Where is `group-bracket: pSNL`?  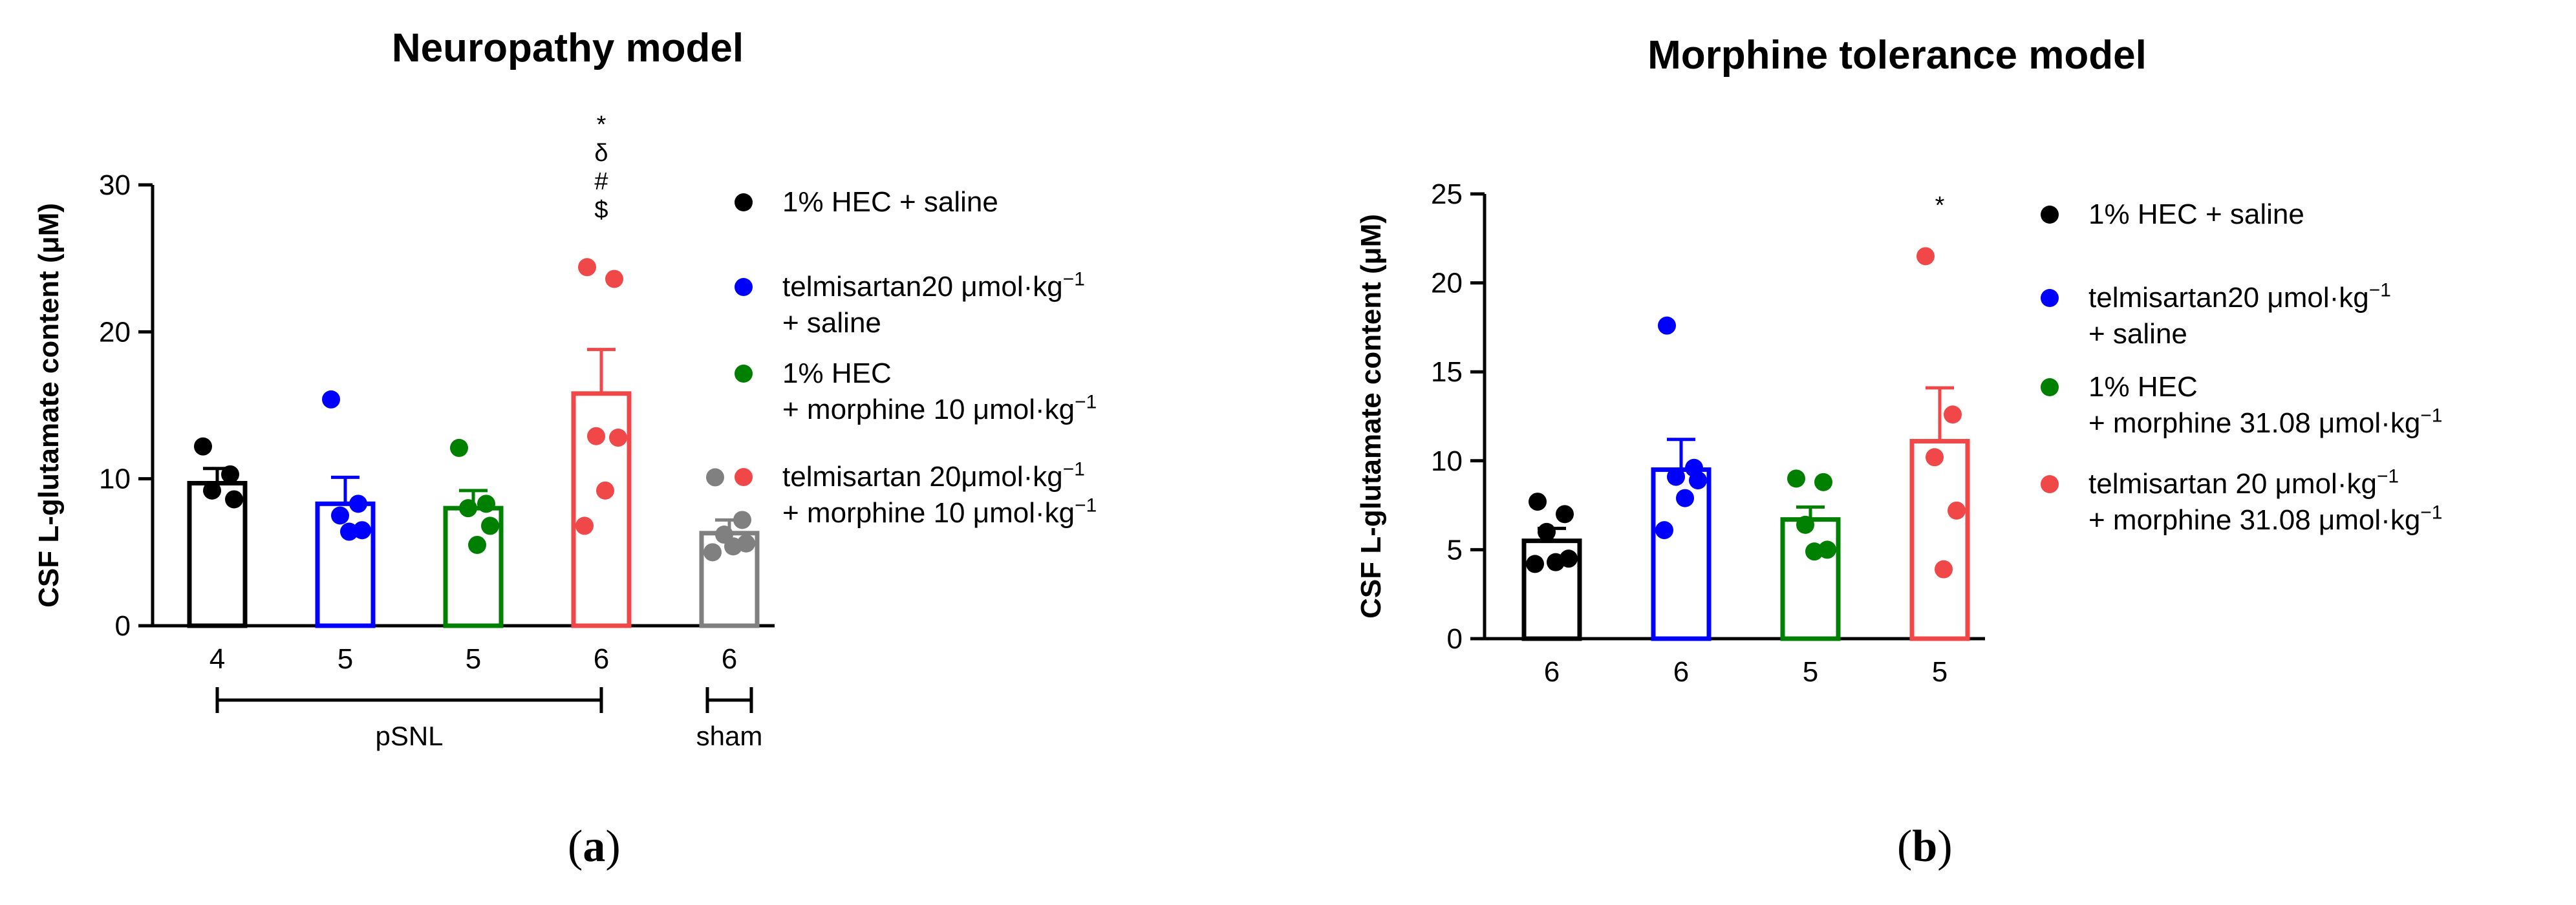
group-bracket: pSNL is located at coordinates (409, 719).